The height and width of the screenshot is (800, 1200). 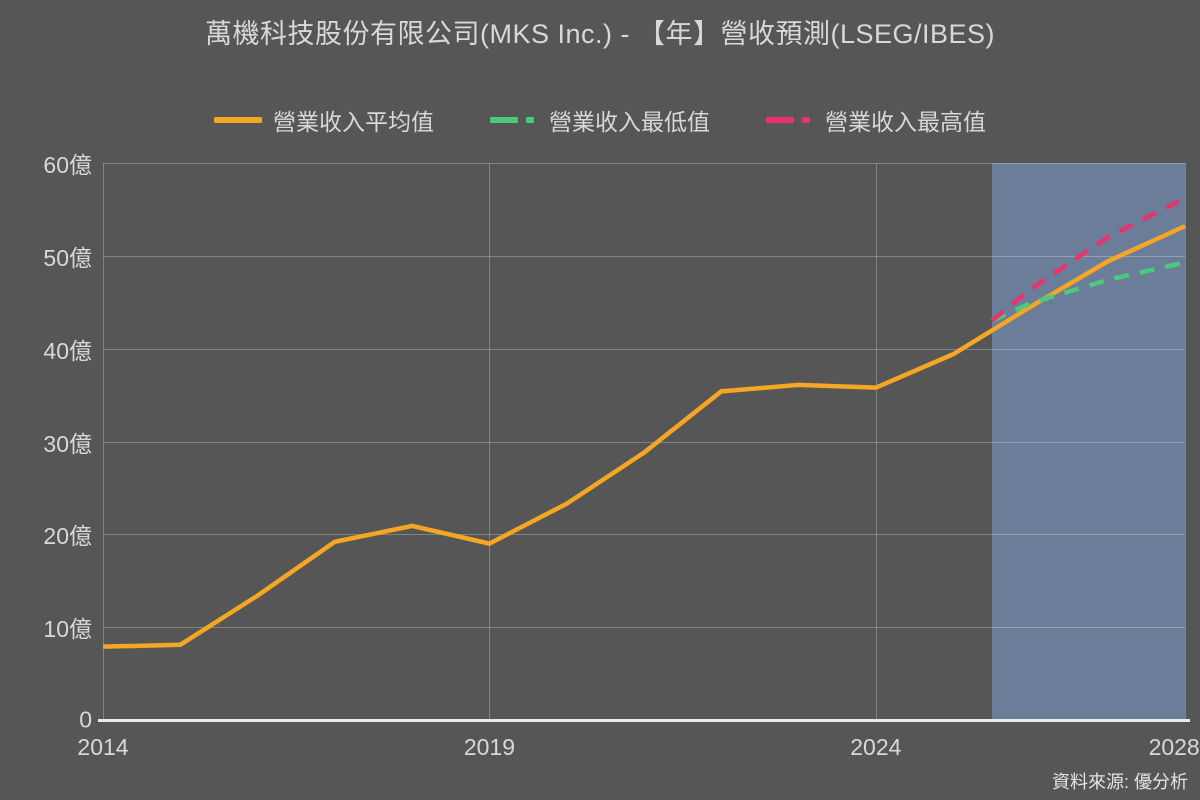 What do you see at coordinates (67, 629) in the screenshot?
I see `y-axis-tick-label: 10億` at bounding box center [67, 629].